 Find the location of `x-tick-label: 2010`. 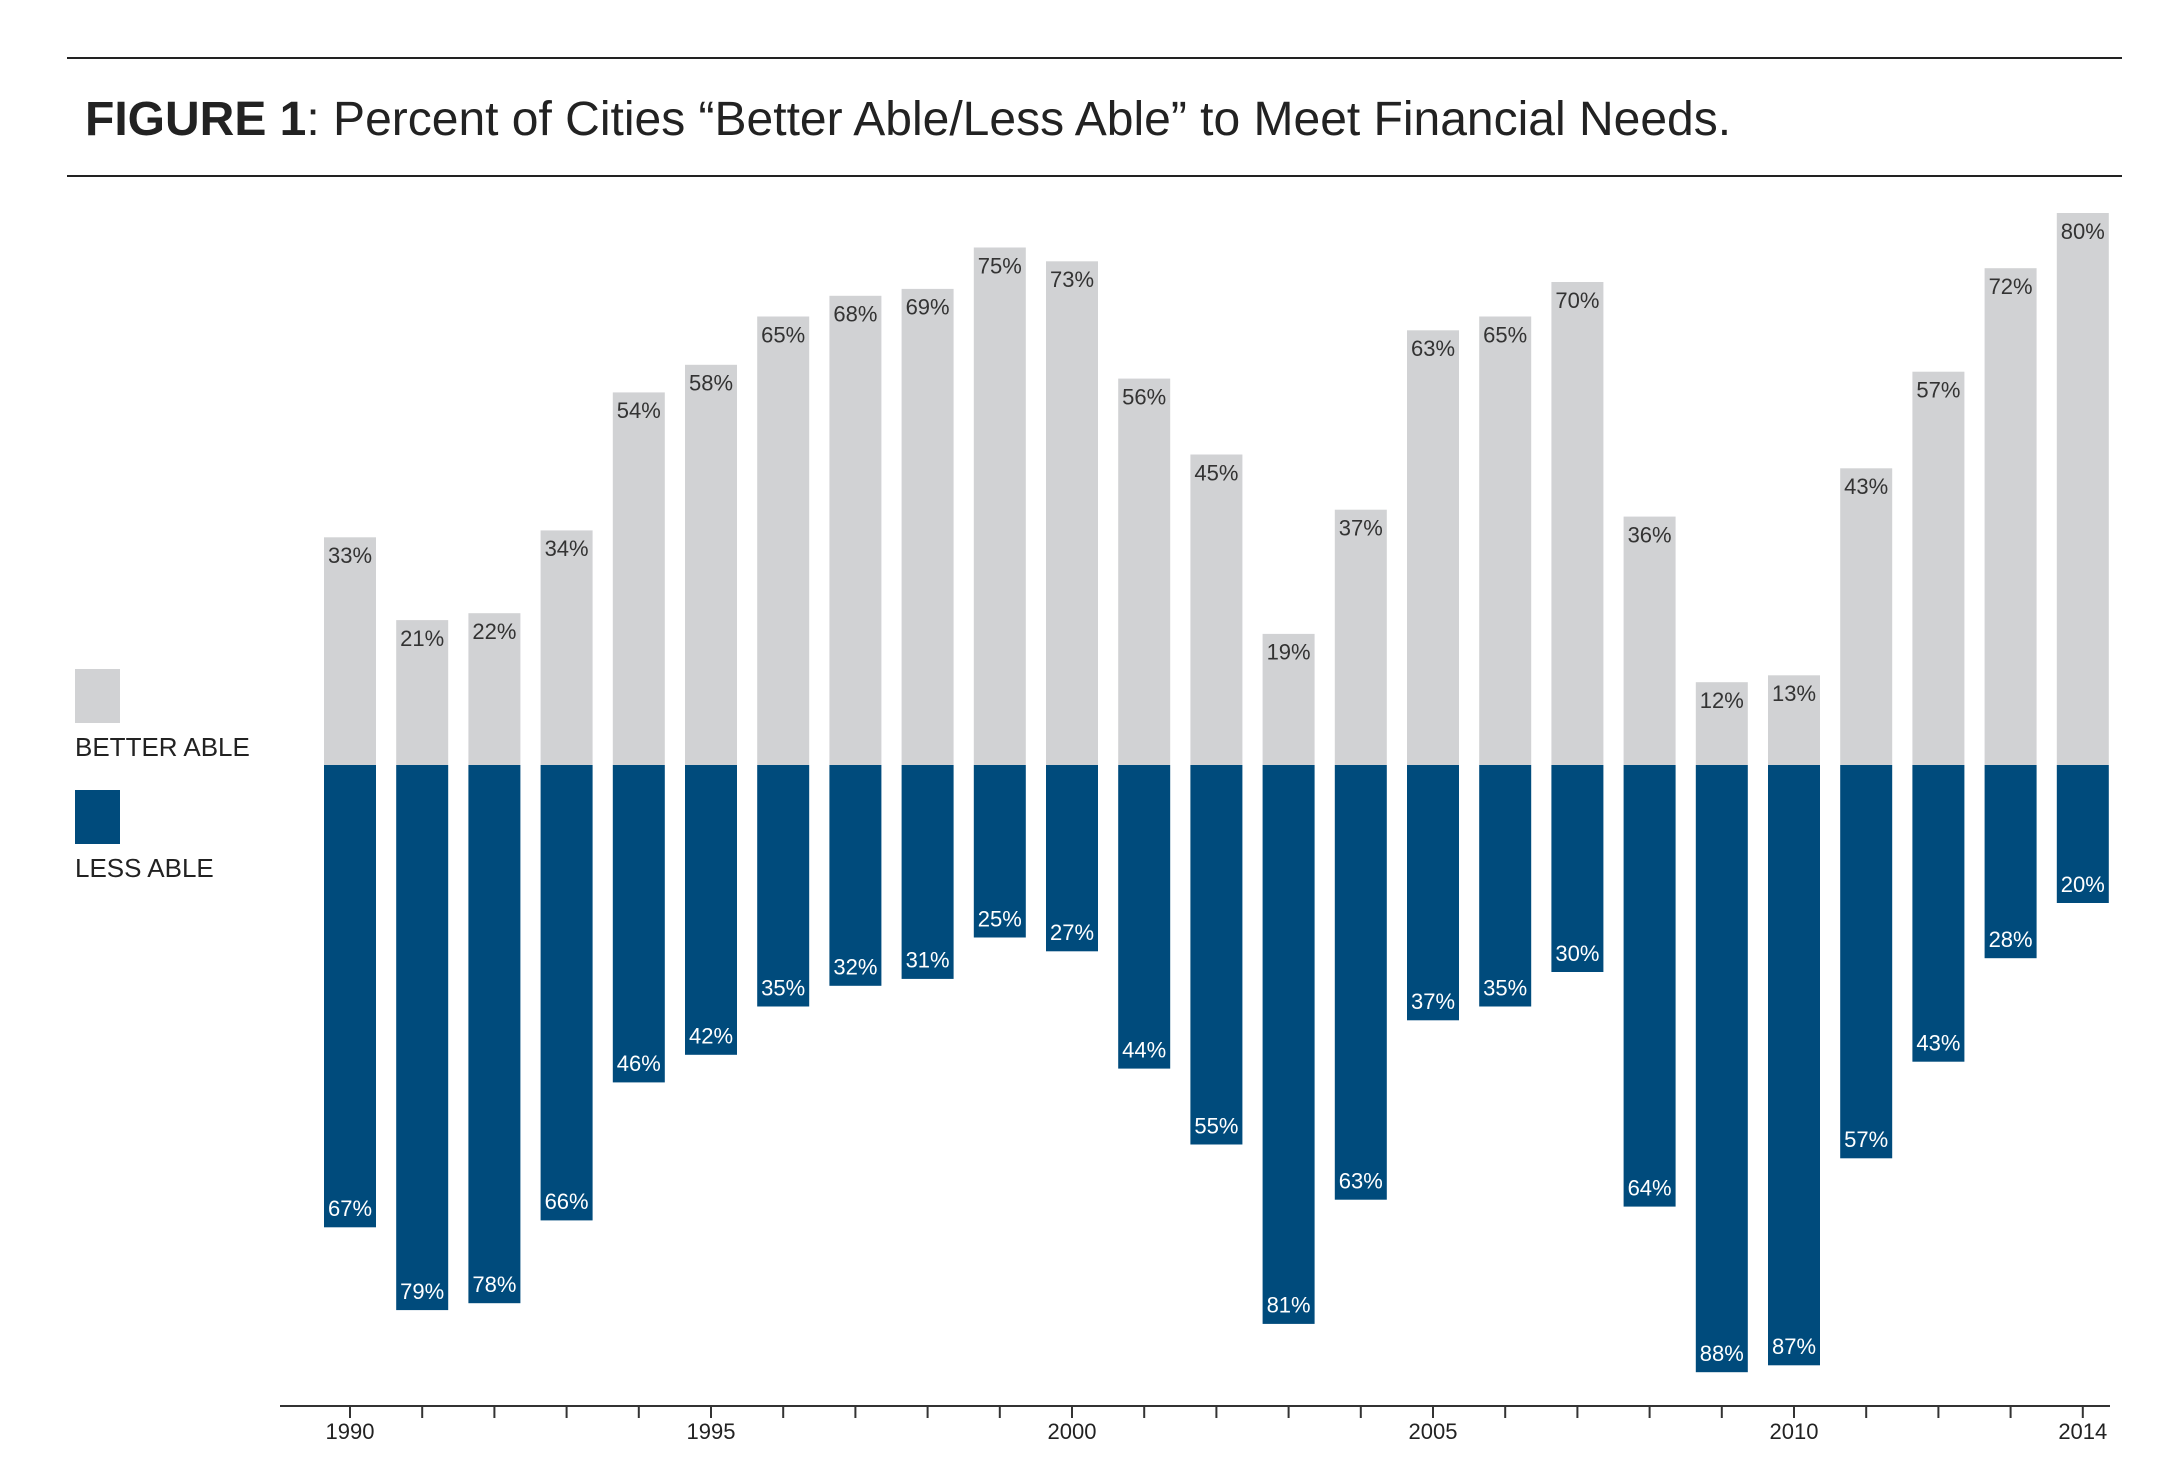

x-tick-label: 2010 is located at coordinates (1794, 1431).